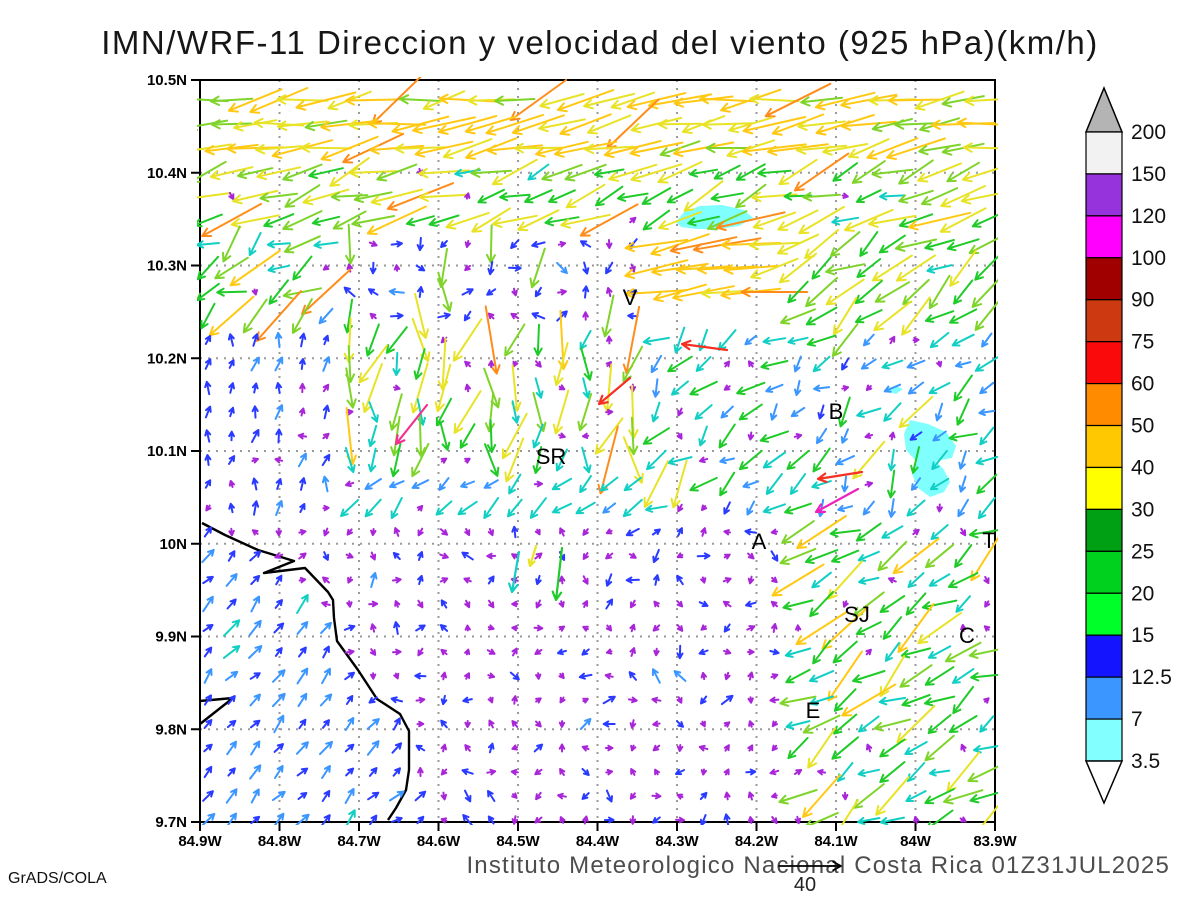 The height and width of the screenshot is (900, 1200). I want to click on y-tick-label: 9.9N, so click(171, 637).